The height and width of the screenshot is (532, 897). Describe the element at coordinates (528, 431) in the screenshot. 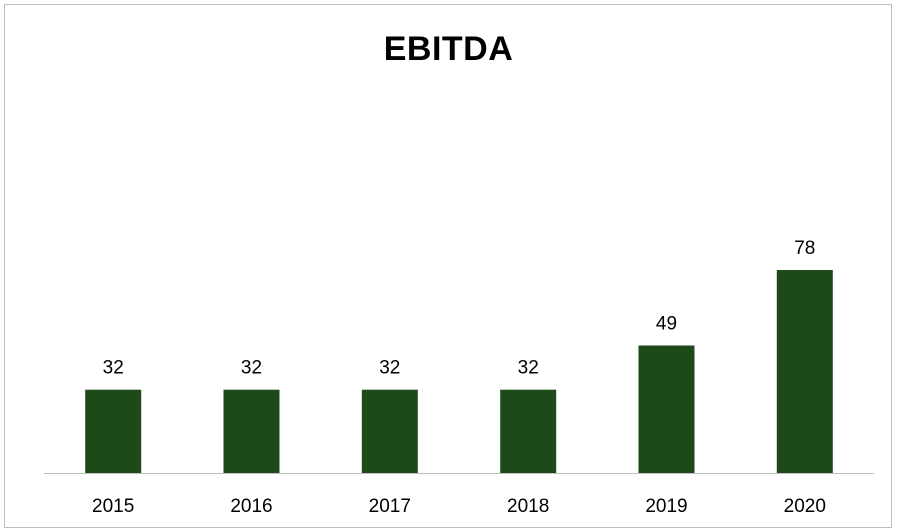

I see `bar-2018` at that location.